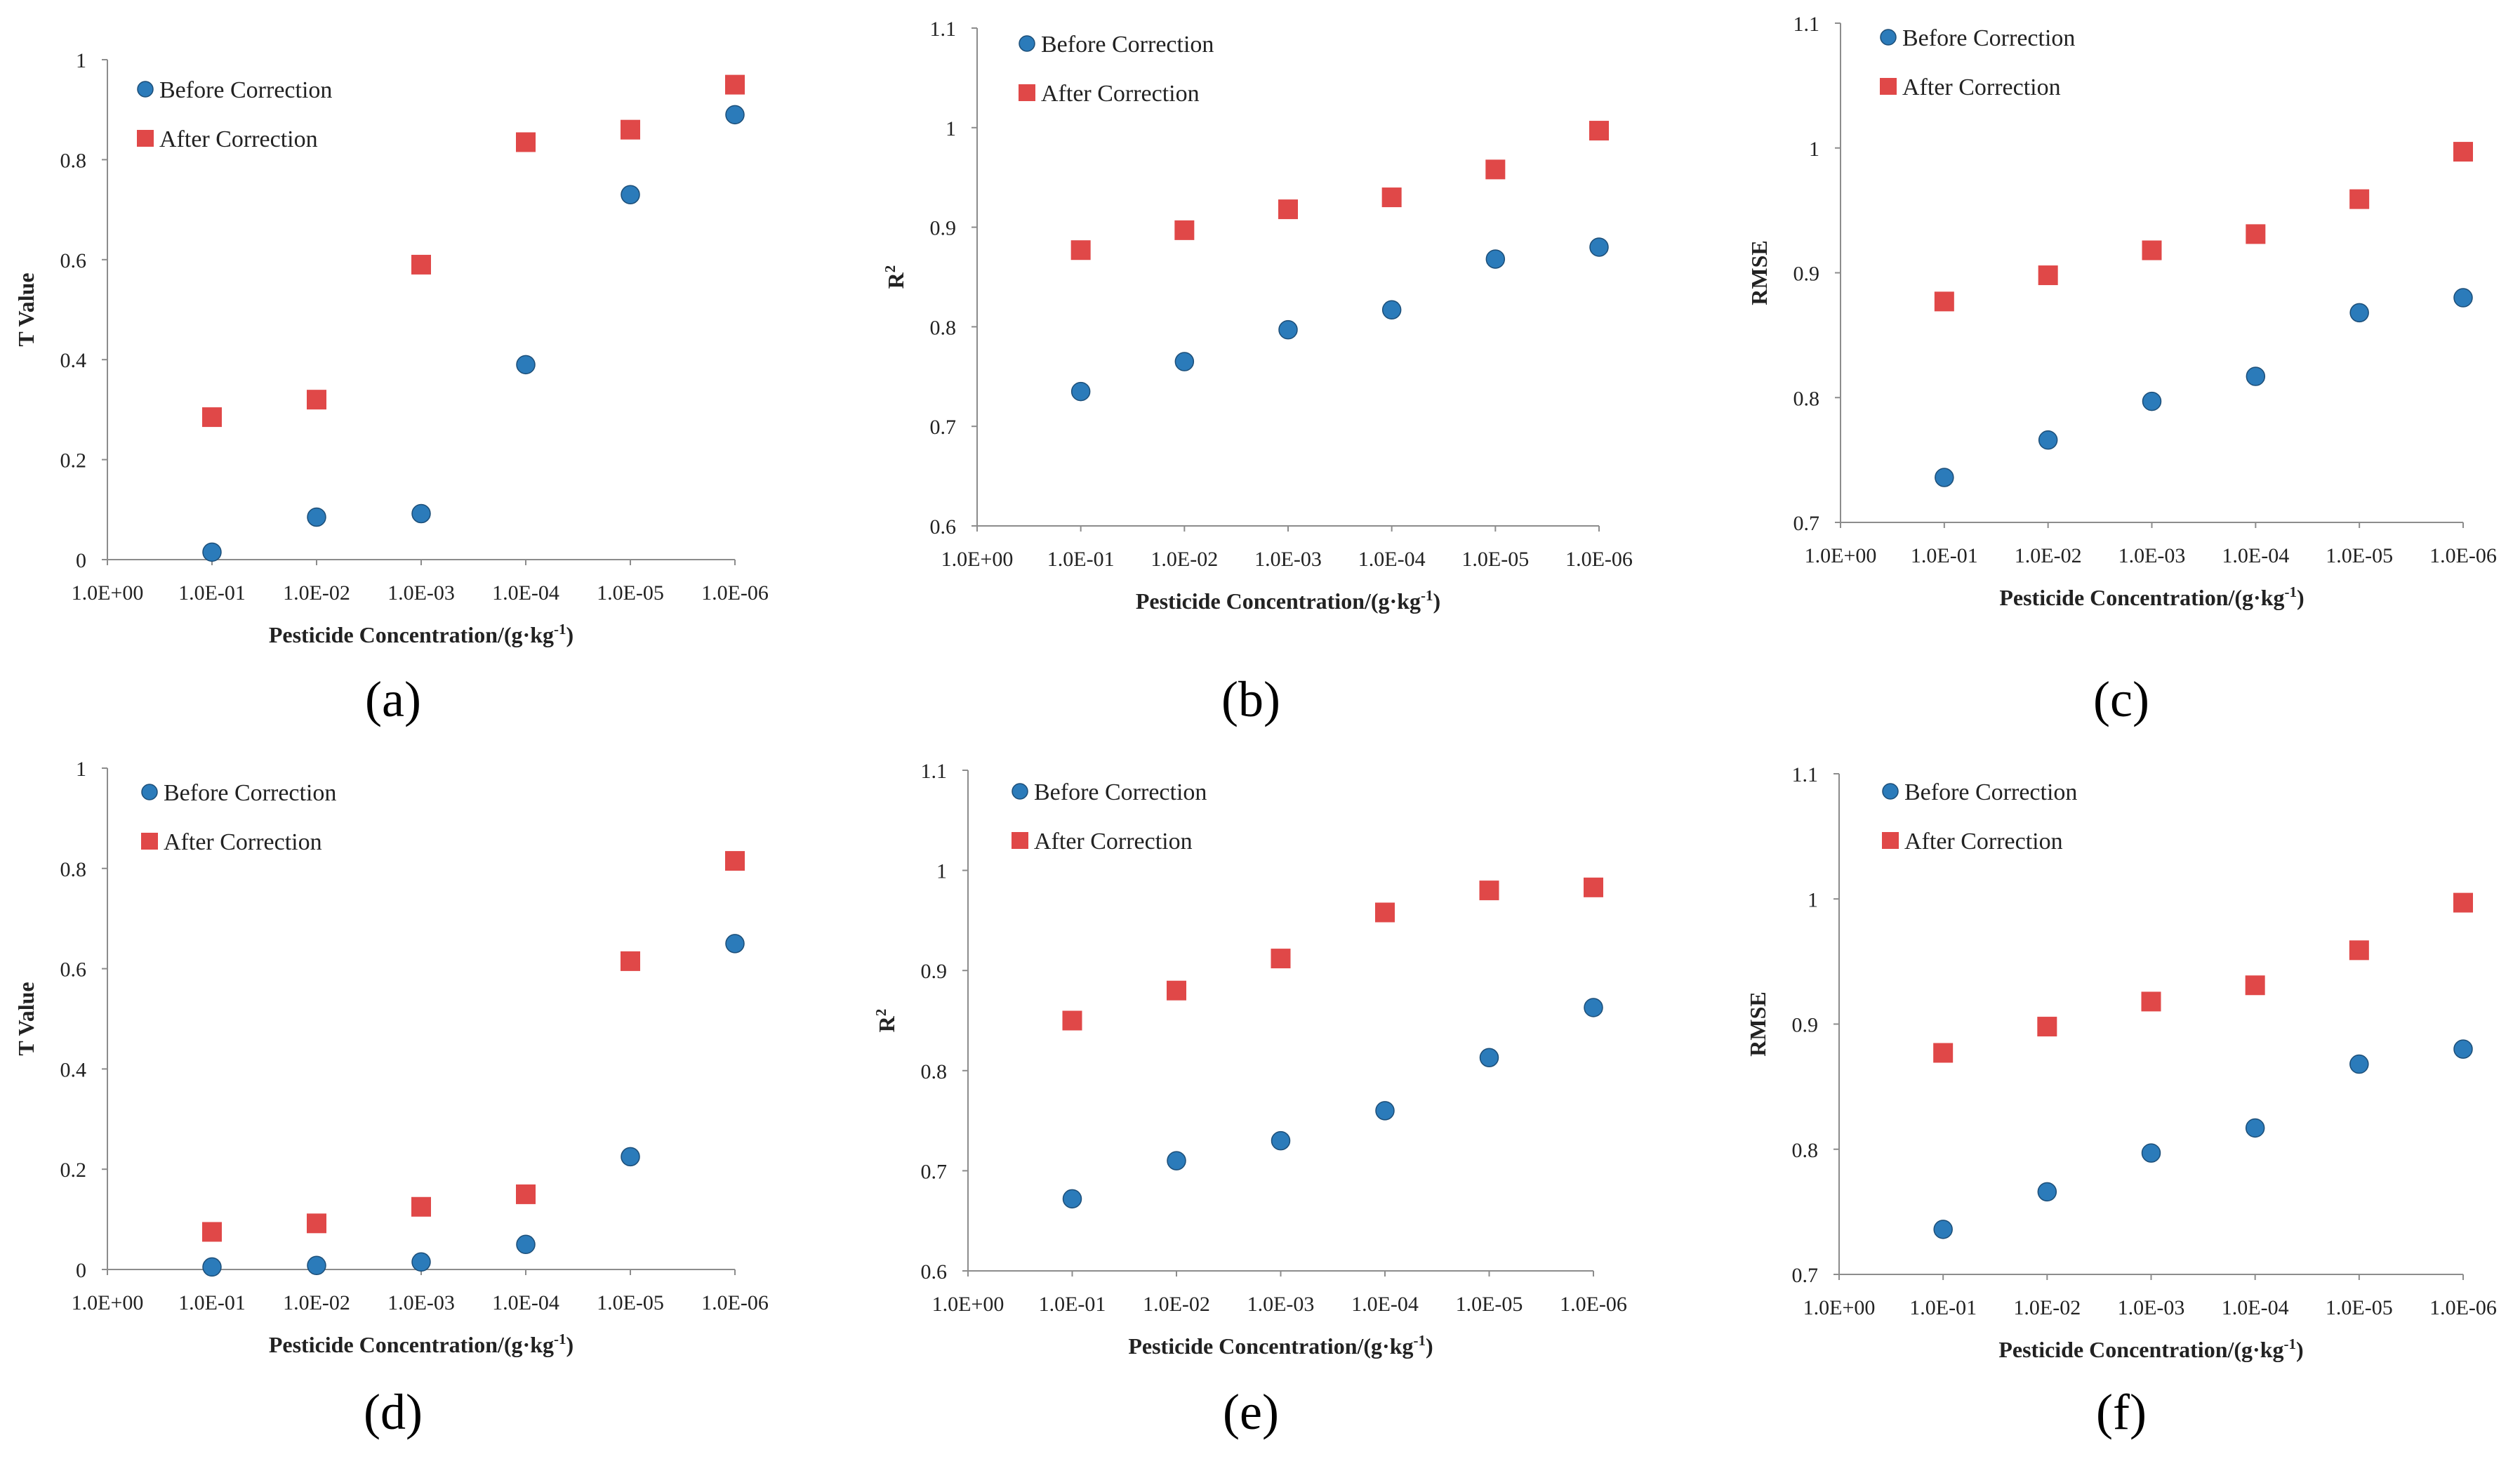 Image resolution: width=2520 pixels, height=1471 pixels. Describe the element at coordinates (895, 277) in the screenshot. I see `y-axis-title: R2` at that location.